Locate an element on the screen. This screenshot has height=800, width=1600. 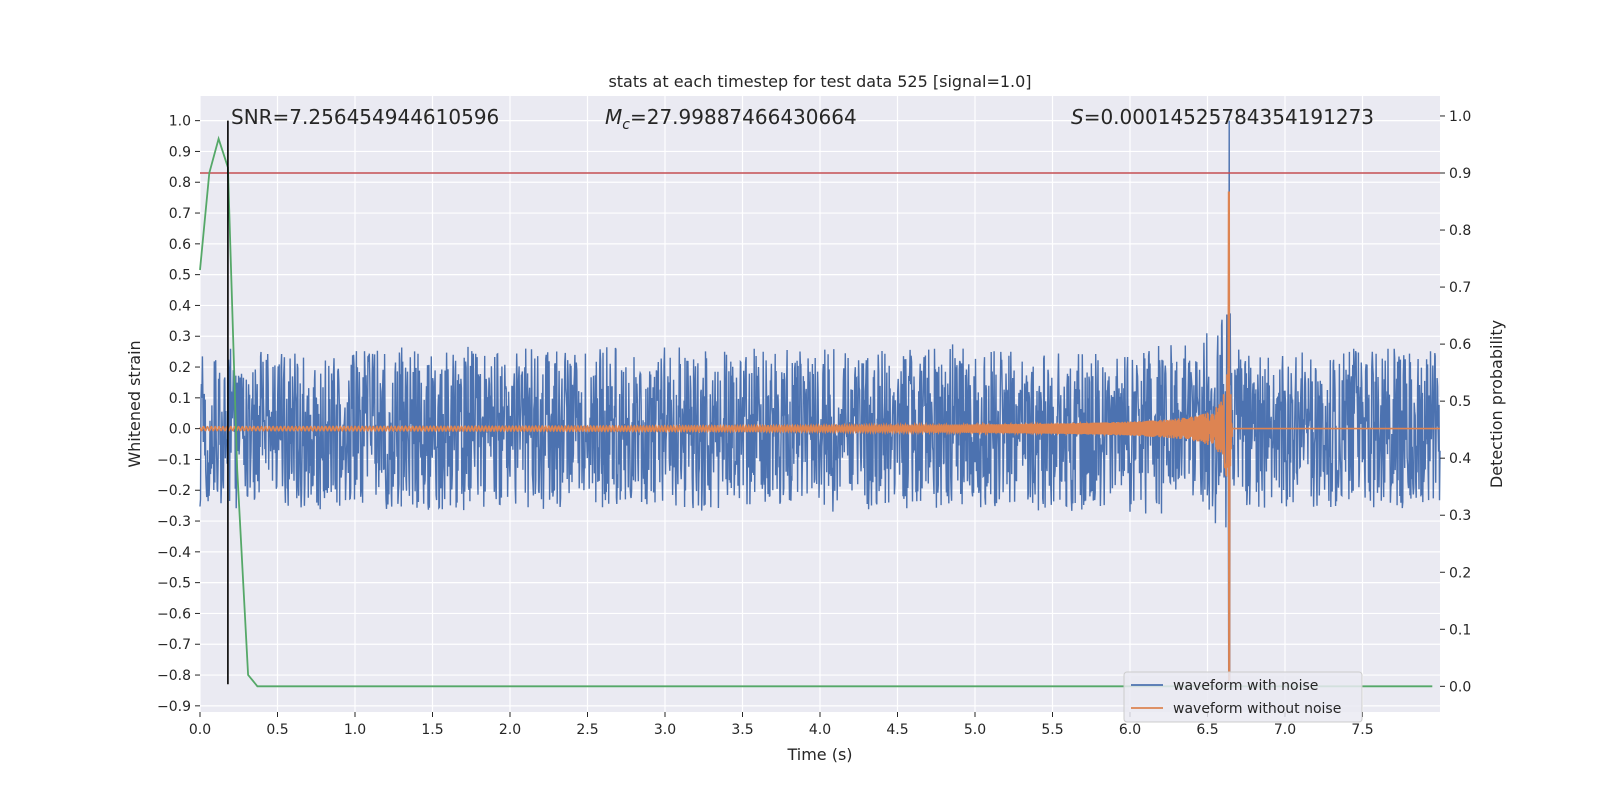
y2-tick-label: 0.8 is located at coordinates (1460, 231).